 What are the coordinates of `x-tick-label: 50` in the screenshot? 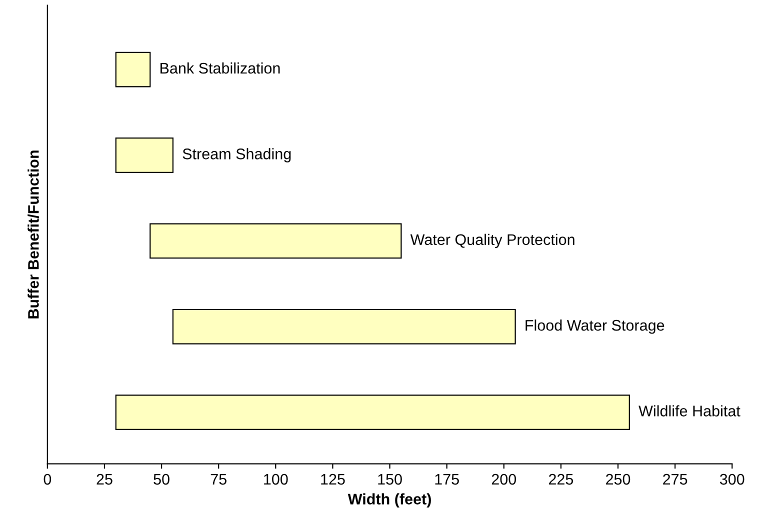 It's located at (162, 479).